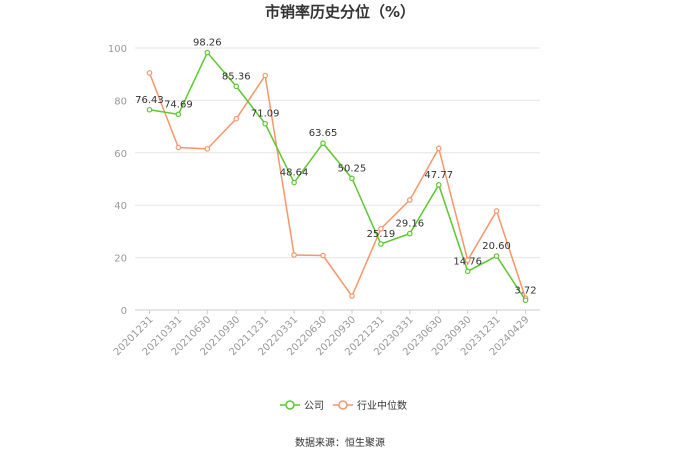  I want to click on legend-label: 行业中位数, so click(382, 405).